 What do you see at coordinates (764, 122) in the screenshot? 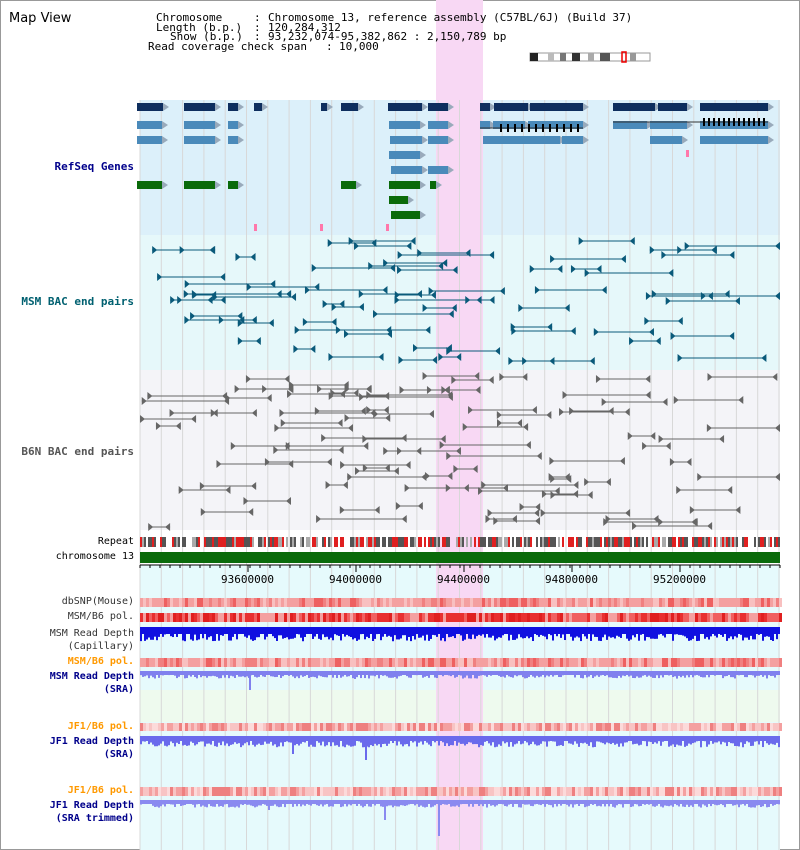
I see `gene-exon` at bounding box center [764, 122].